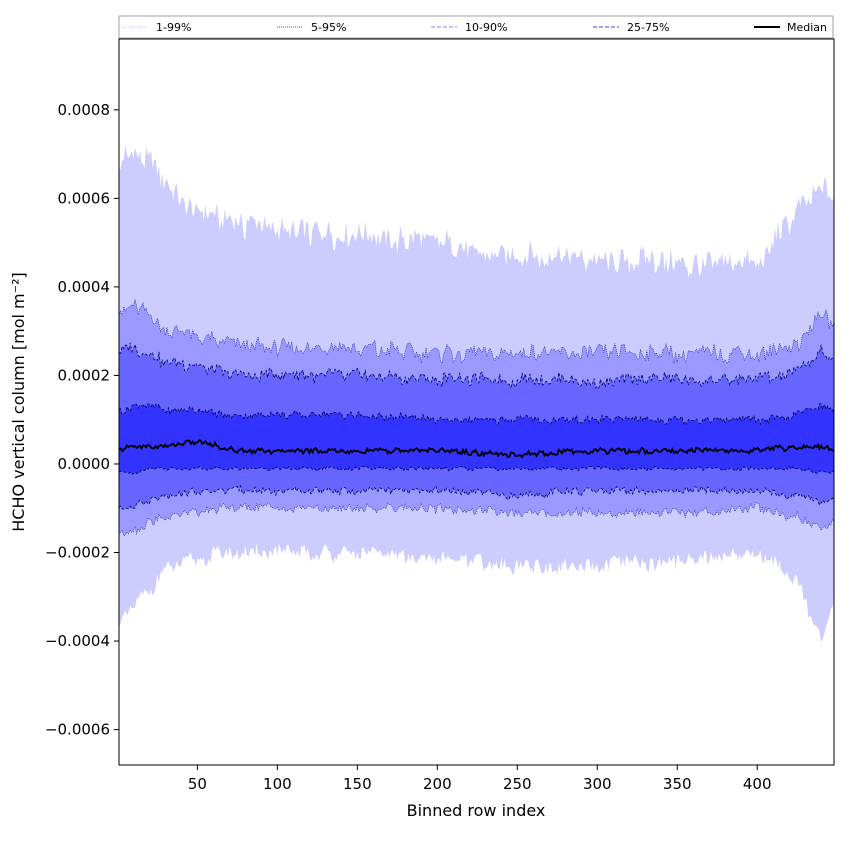  Describe the element at coordinates (476, 366) in the screenshot. I see `line-upper-10-90pct` at that location.